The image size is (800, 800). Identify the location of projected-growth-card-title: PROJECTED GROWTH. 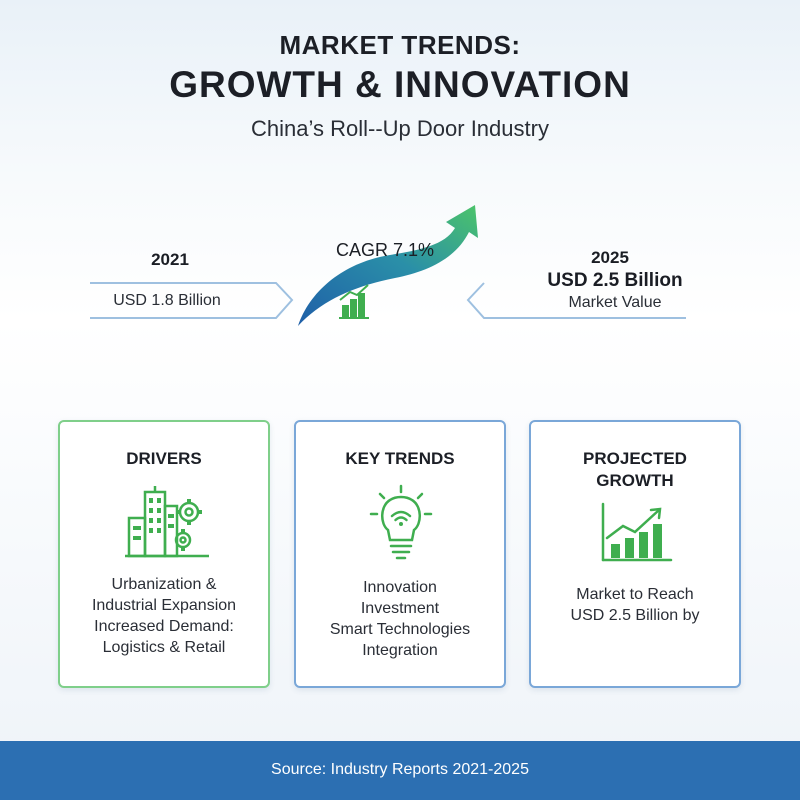
(635, 470).